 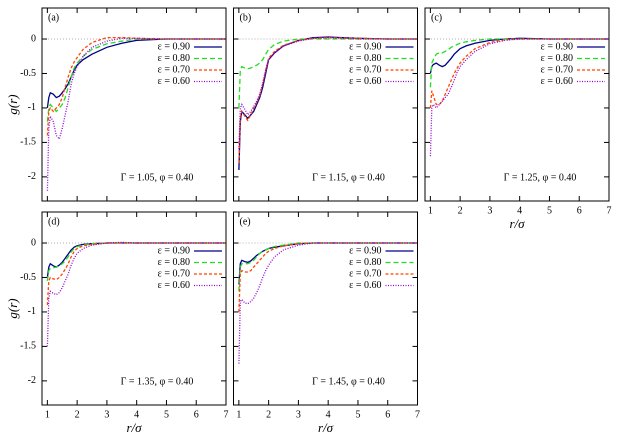 I want to click on annotation: Γ = 1.45, φ = 0.40, so click(x=348, y=381).